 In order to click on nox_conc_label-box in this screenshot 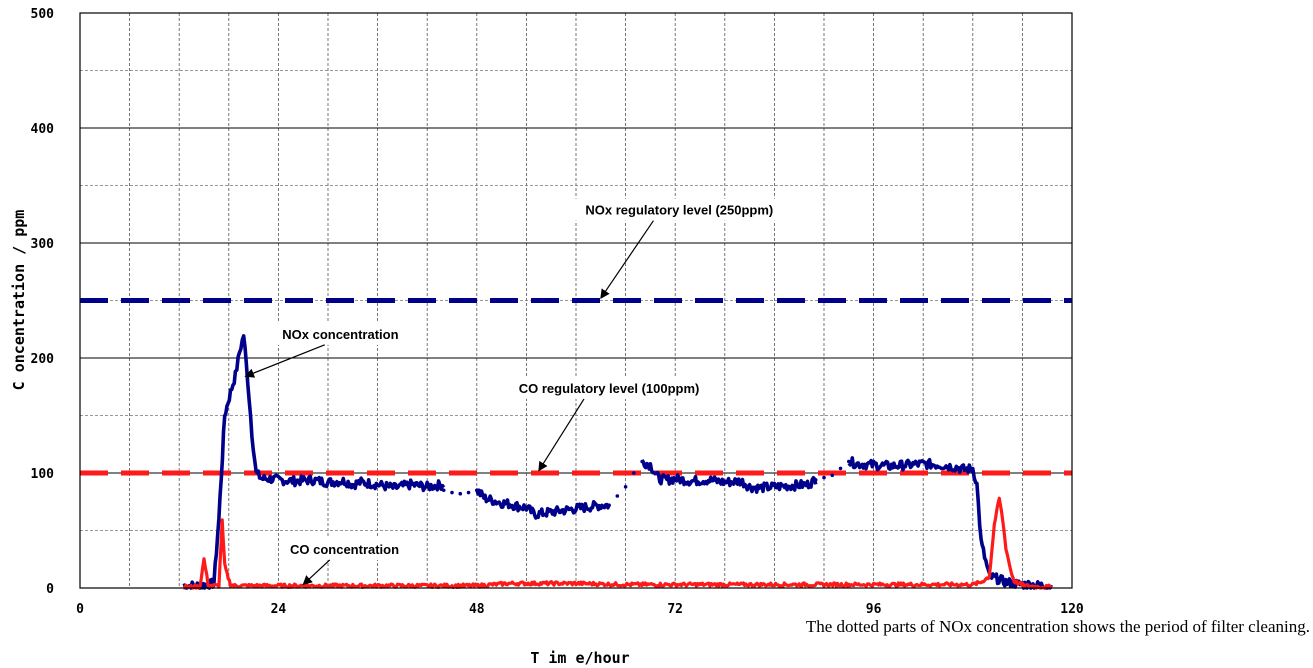, I will do `click(340, 333)`.